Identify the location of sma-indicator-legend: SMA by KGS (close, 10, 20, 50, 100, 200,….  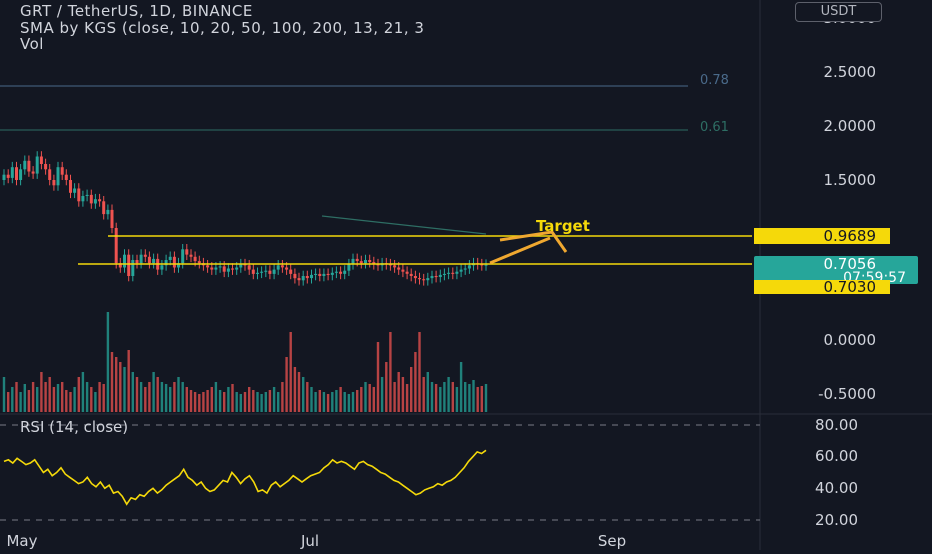
(222, 28).